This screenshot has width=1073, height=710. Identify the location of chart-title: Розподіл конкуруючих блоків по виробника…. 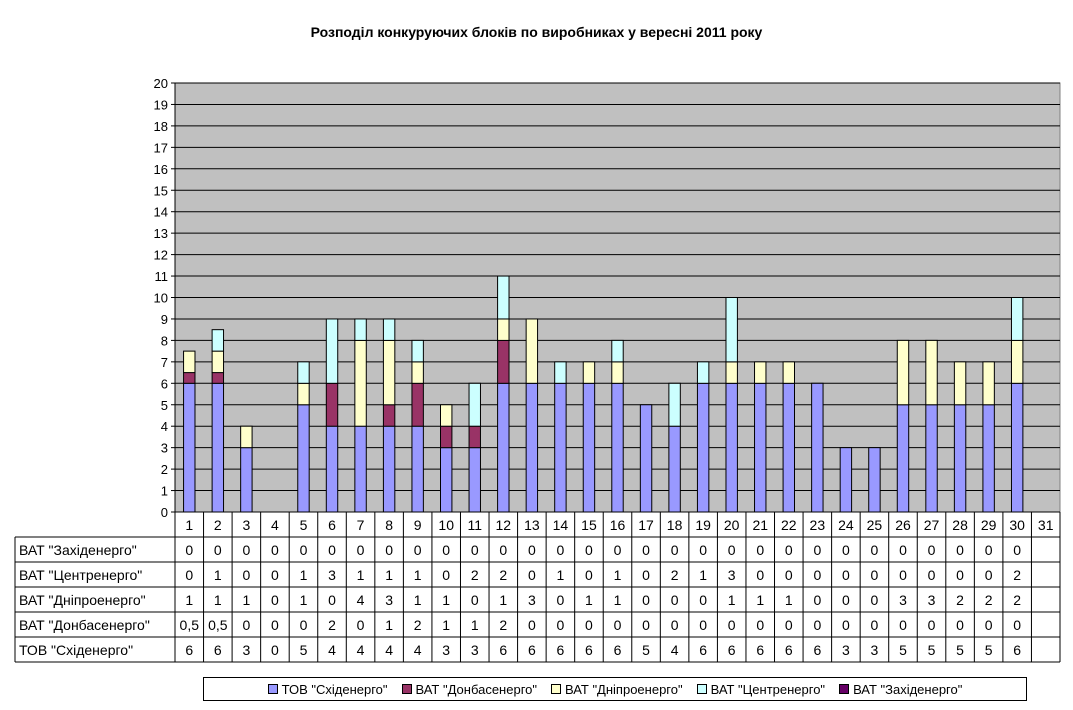
(536, 32).